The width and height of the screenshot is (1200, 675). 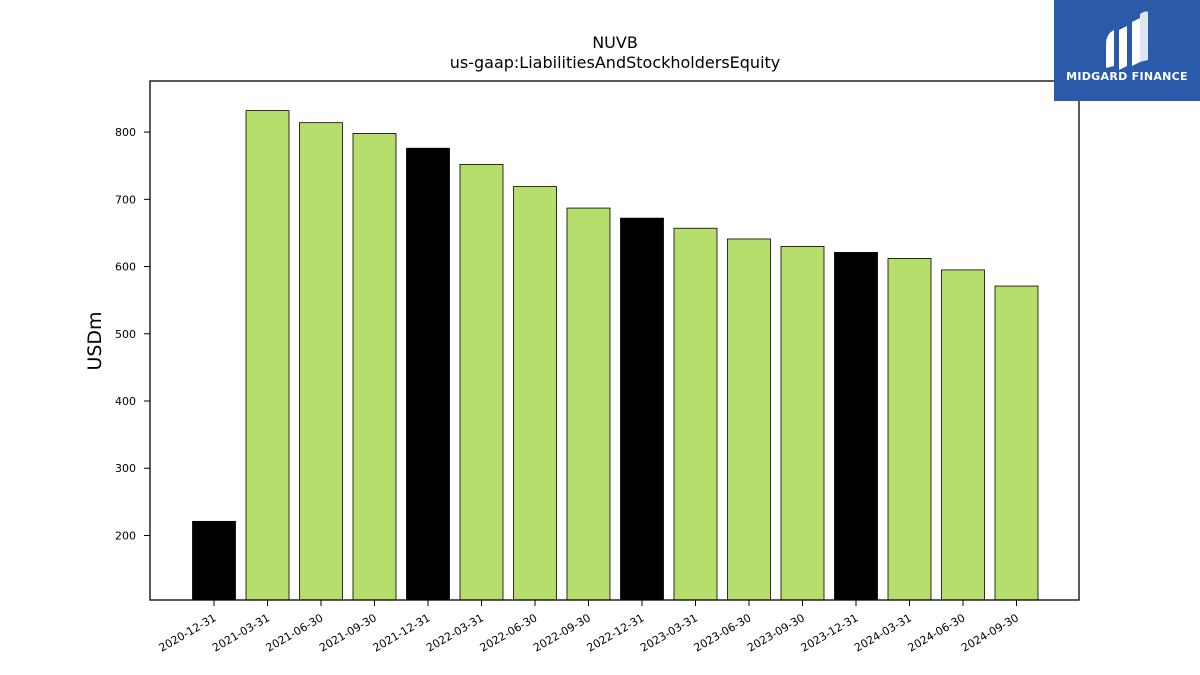 I want to click on y-tick-label: 800, so click(x=125, y=132).